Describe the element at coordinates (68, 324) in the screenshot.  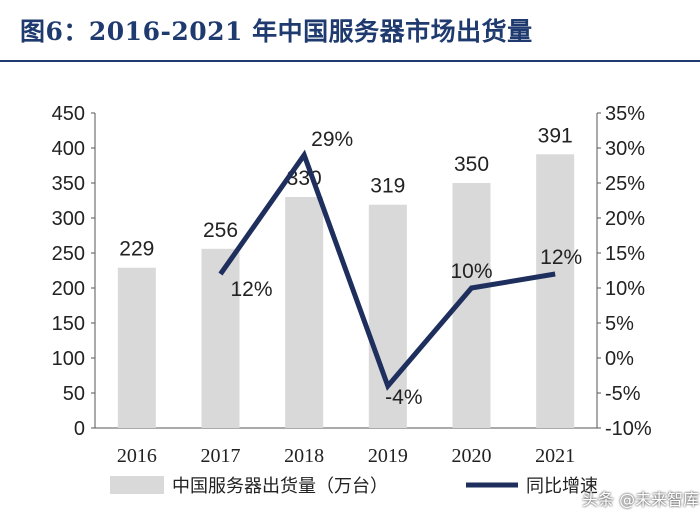
I see `y-left-tick-label: 150` at that location.